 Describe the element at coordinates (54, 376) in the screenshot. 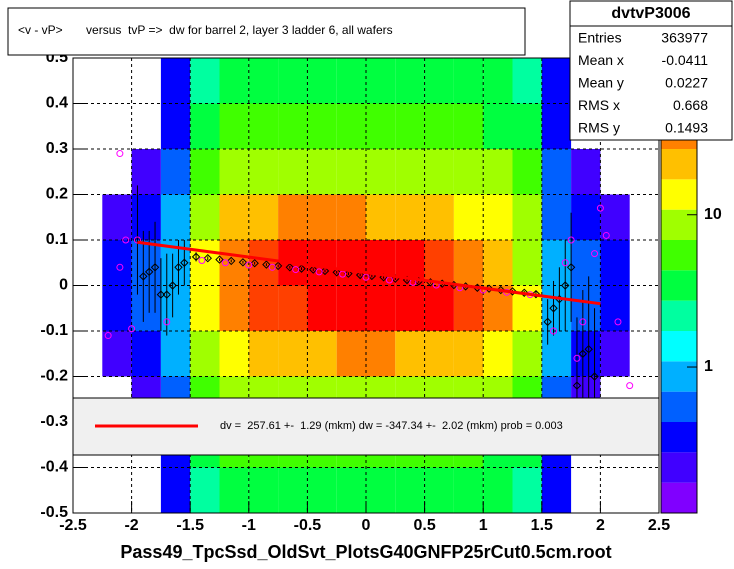

I see `y-tick-label: -0.2` at that location.